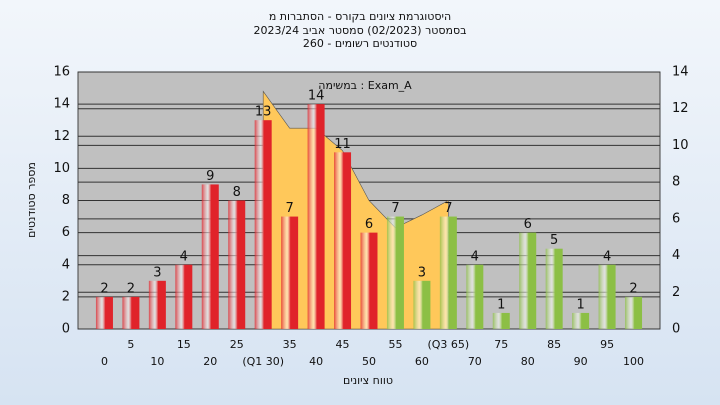 Image resolution: width=720 pixels, height=405 pixels. Describe the element at coordinates (66, 264) in the screenshot. I see `y-tick-label: 4` at that location.